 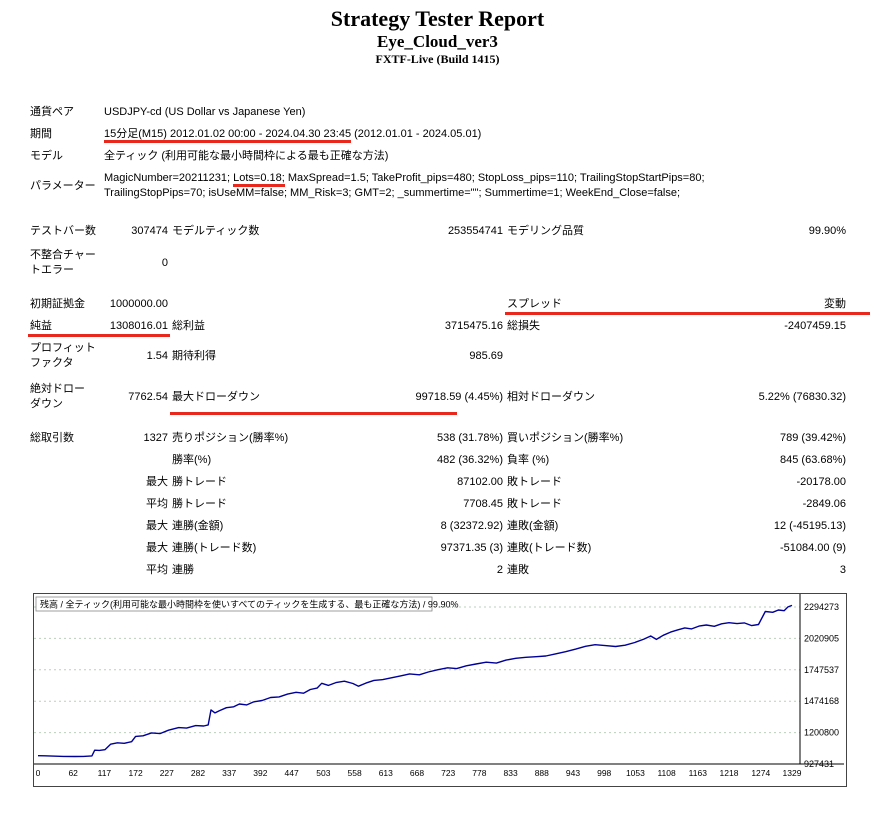 What do you see at coordinates (565, 438) in the screenshot?
I see `long-positions-label: 買いポジション(勝率%)` at bounding box center [565, 438].